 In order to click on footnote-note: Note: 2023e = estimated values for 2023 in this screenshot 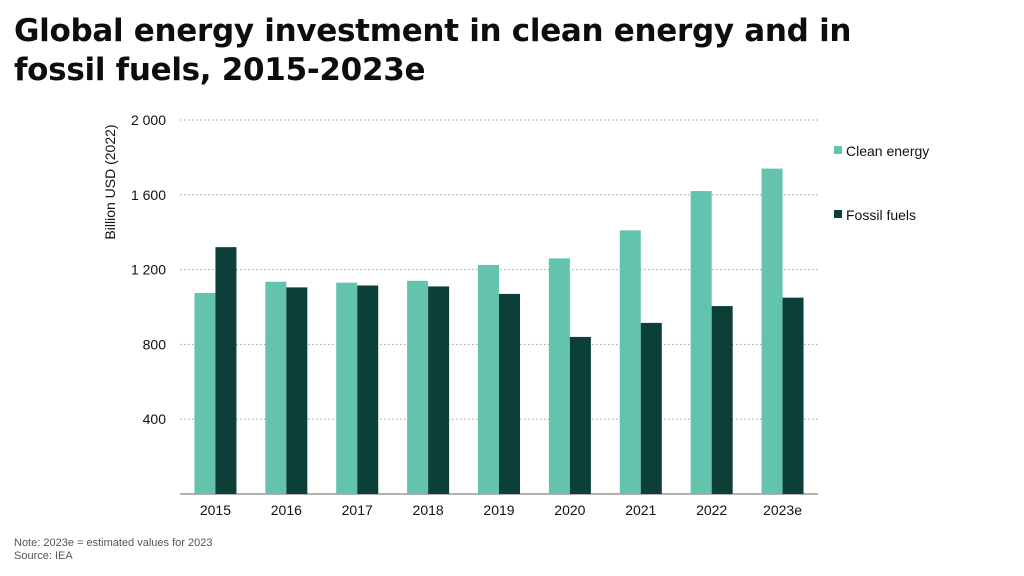, I will do `click(113, 543)`.